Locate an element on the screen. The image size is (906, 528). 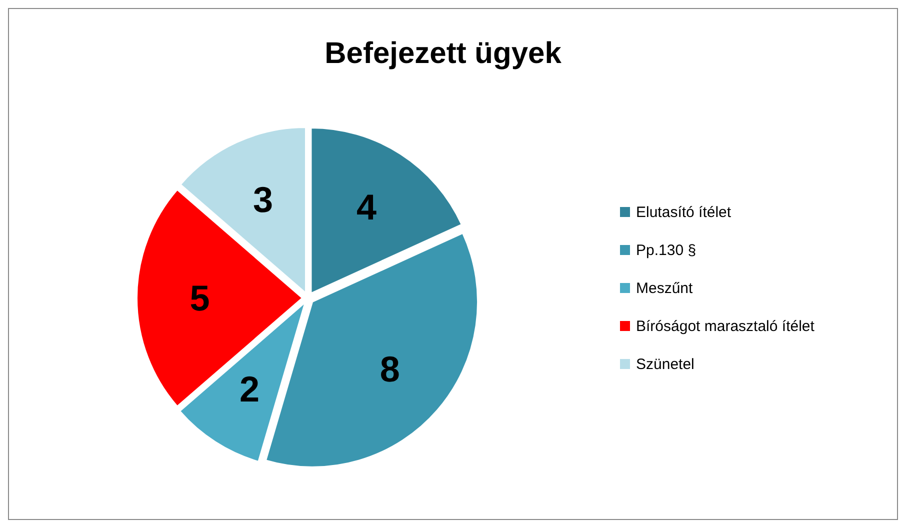
legend-label: Bíróságot marasztaló ítélet is located at coordinates (726, 326).